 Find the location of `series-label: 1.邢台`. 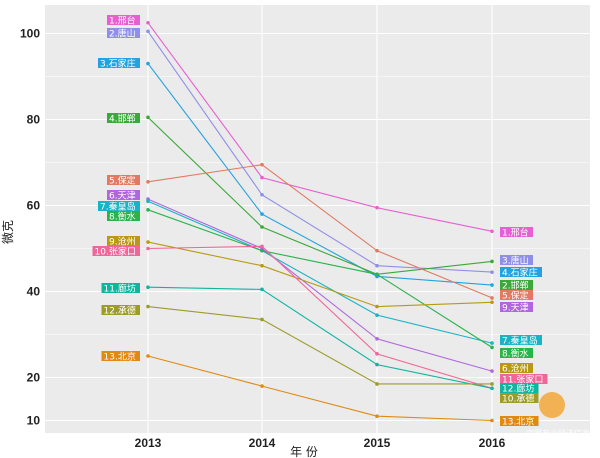

series-label: 1.邢台 is located at coordinates (122, 20).